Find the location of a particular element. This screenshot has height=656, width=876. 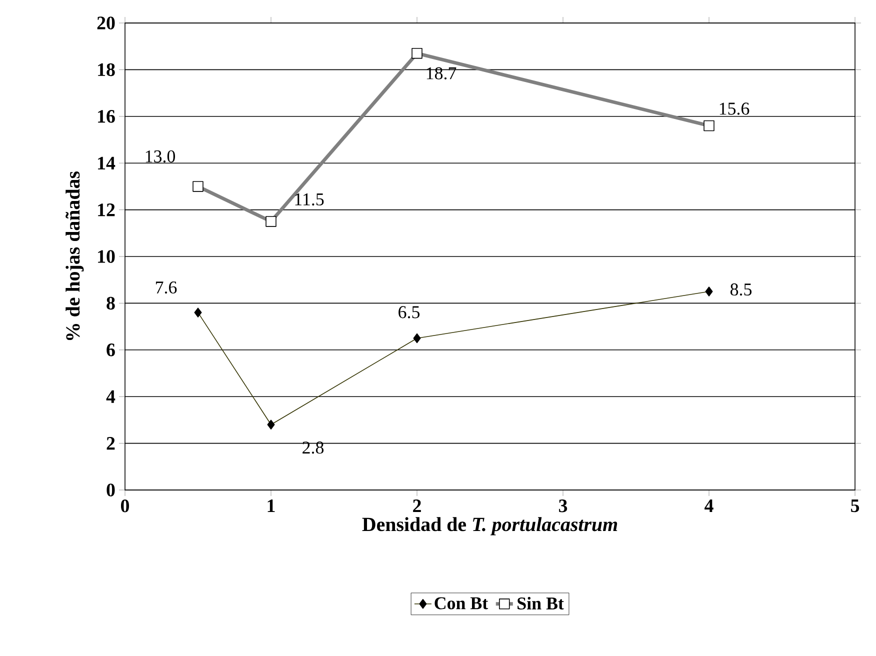

x-tick-label: 3 is located at coordinates (563, 506).